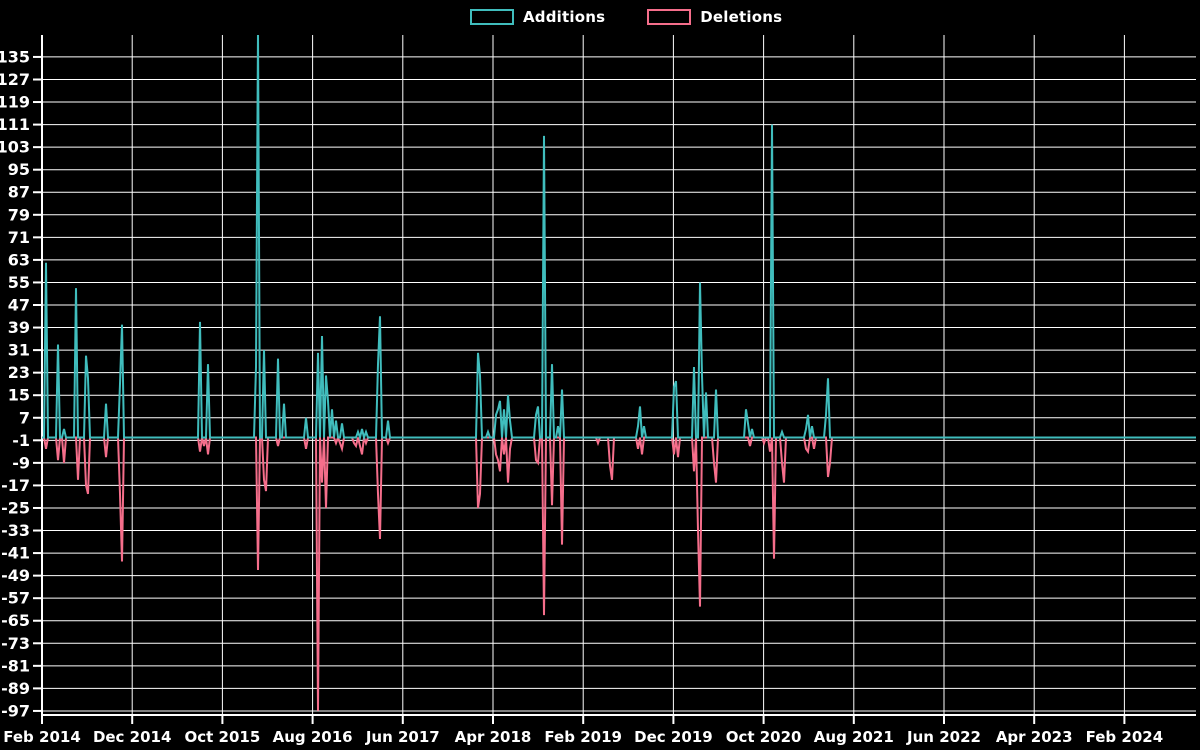 Image resolution: width=1200 pixels, height=750 pixels. What do you see at coordinates (223, 737) in the screenshot?
I see `x-tick-label: Oct 2015` at bounding box center [223, 737].